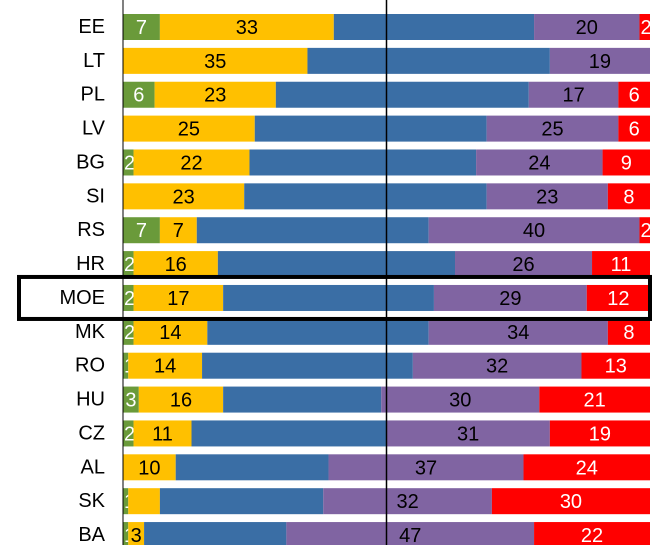 The image size is (652, 545). I want to click on data-label: 24, so click(587, 468).